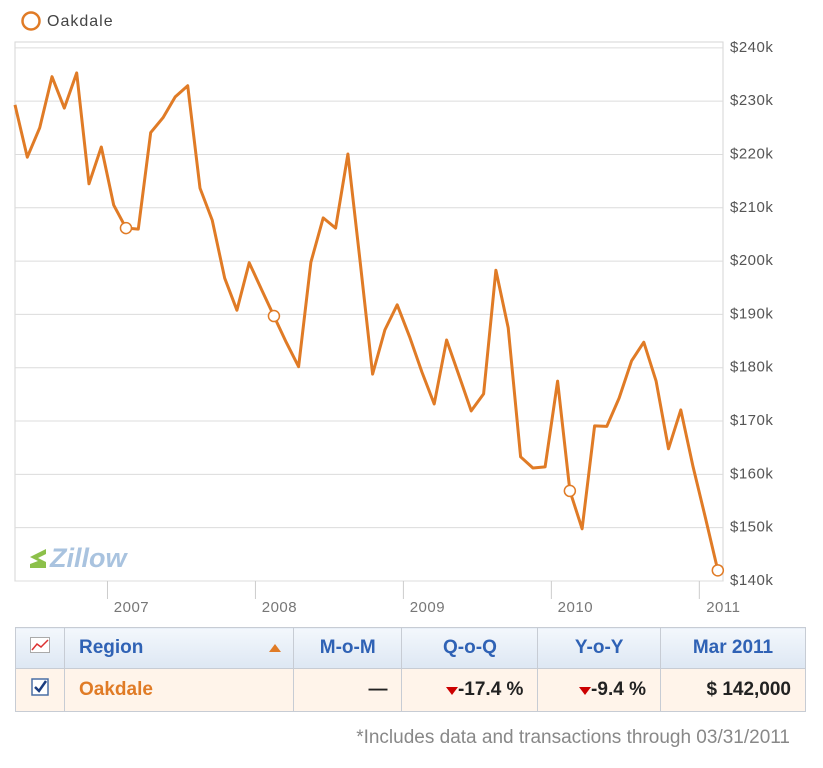 The height and width of the screenshot is (768, 823). Describe the element at coordinates (751, 473) in the screenshot. I see `y-tick-label: $160k` at that location.